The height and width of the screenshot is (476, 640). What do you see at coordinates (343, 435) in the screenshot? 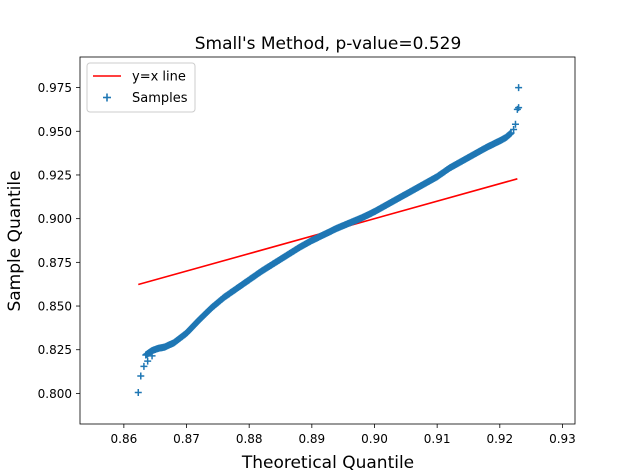
I see `x-axis-ticks: 0.86 0.87 0.88 0.89 0.90 0.91 0.92 0.93` at bounding box center [343, 435].